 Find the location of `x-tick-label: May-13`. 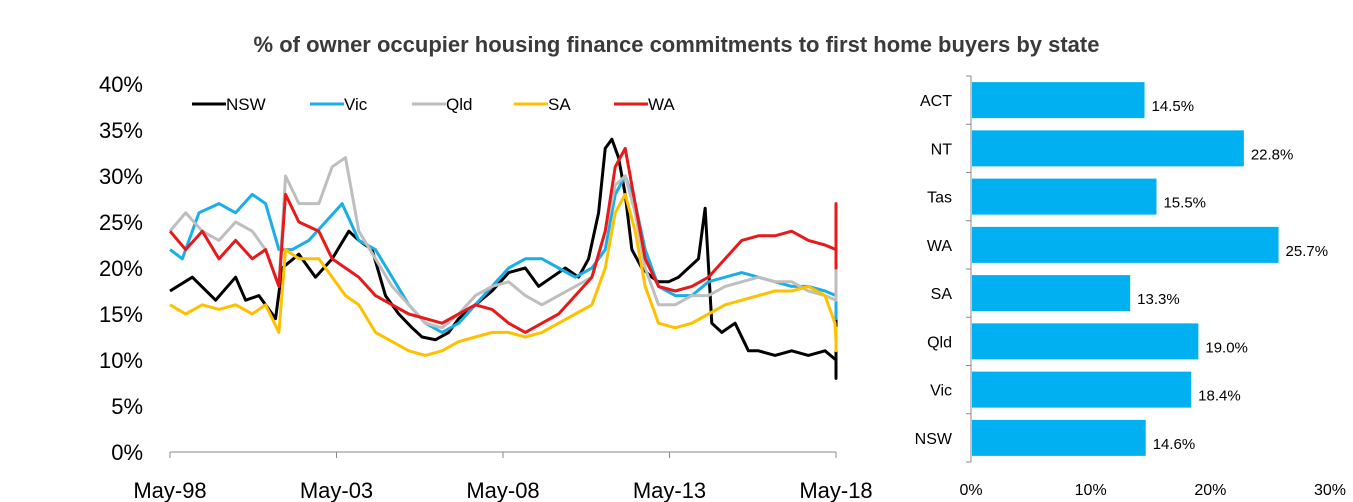

x-tick-label: May-13 is located at coordinates (669, 490).